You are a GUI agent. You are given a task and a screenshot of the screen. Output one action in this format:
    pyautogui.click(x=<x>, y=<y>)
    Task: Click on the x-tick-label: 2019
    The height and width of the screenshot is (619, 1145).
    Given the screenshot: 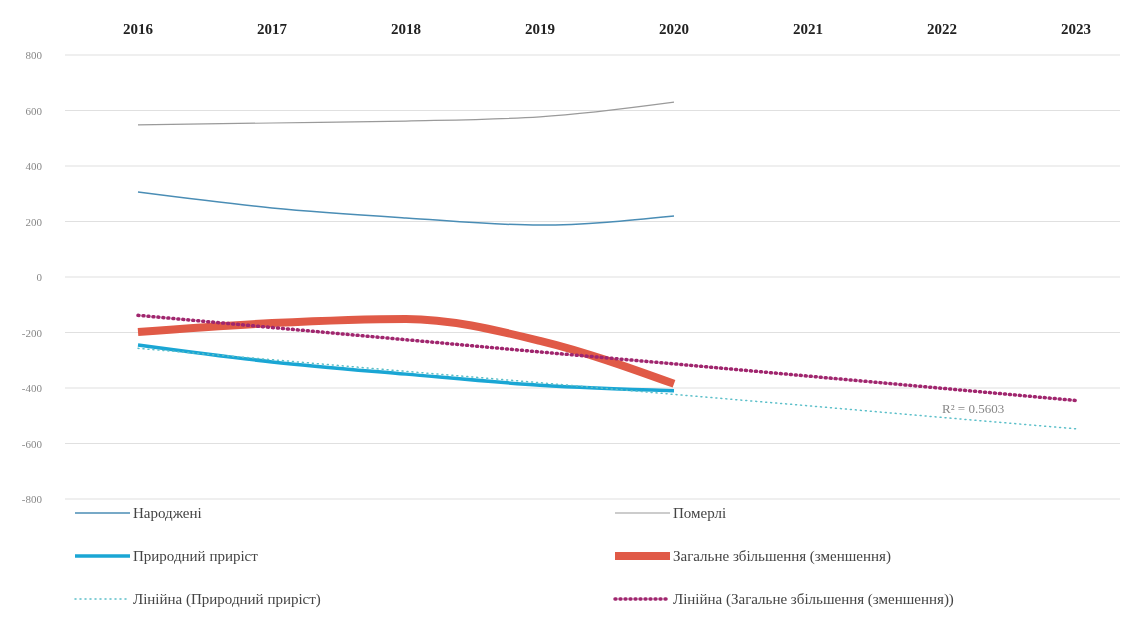 What is the action you would take?
    pyautogui.click(x=540, y=29)
    